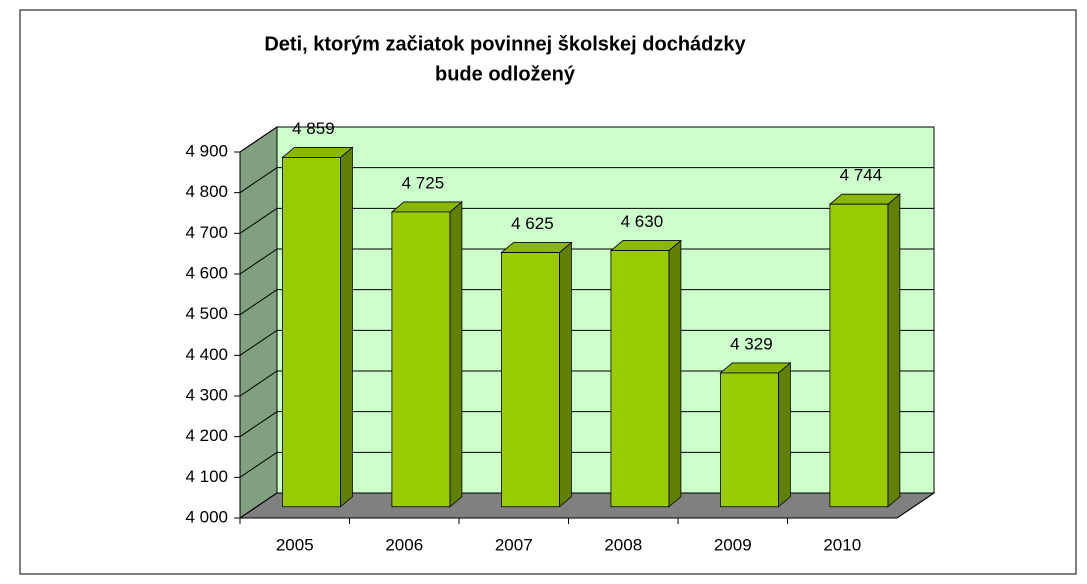 The width and height of the screenshot is (1087, 584). I want to click on x-tick-label: 2007, so click(514, 544).